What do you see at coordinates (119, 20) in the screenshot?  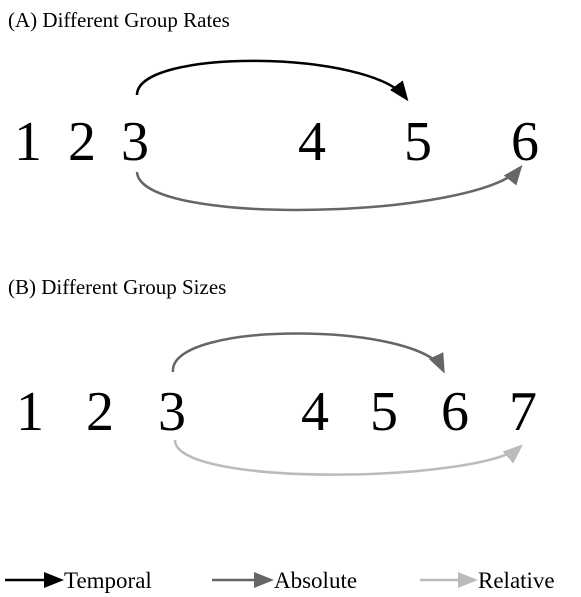 I see `panel-title: (A) Different Group Rates` at bounding box center [119, 20].